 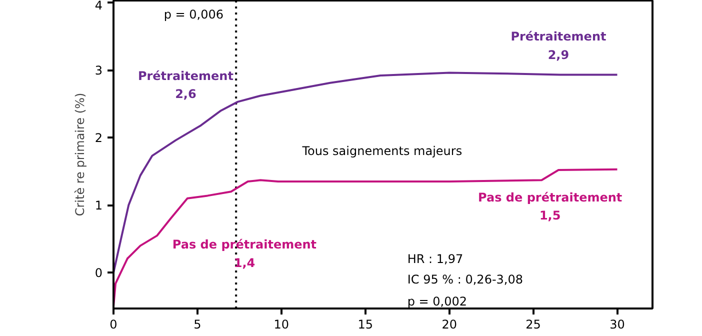 I want to click on annotation: Prétraitement 2,6, so click(x=186, y=85).